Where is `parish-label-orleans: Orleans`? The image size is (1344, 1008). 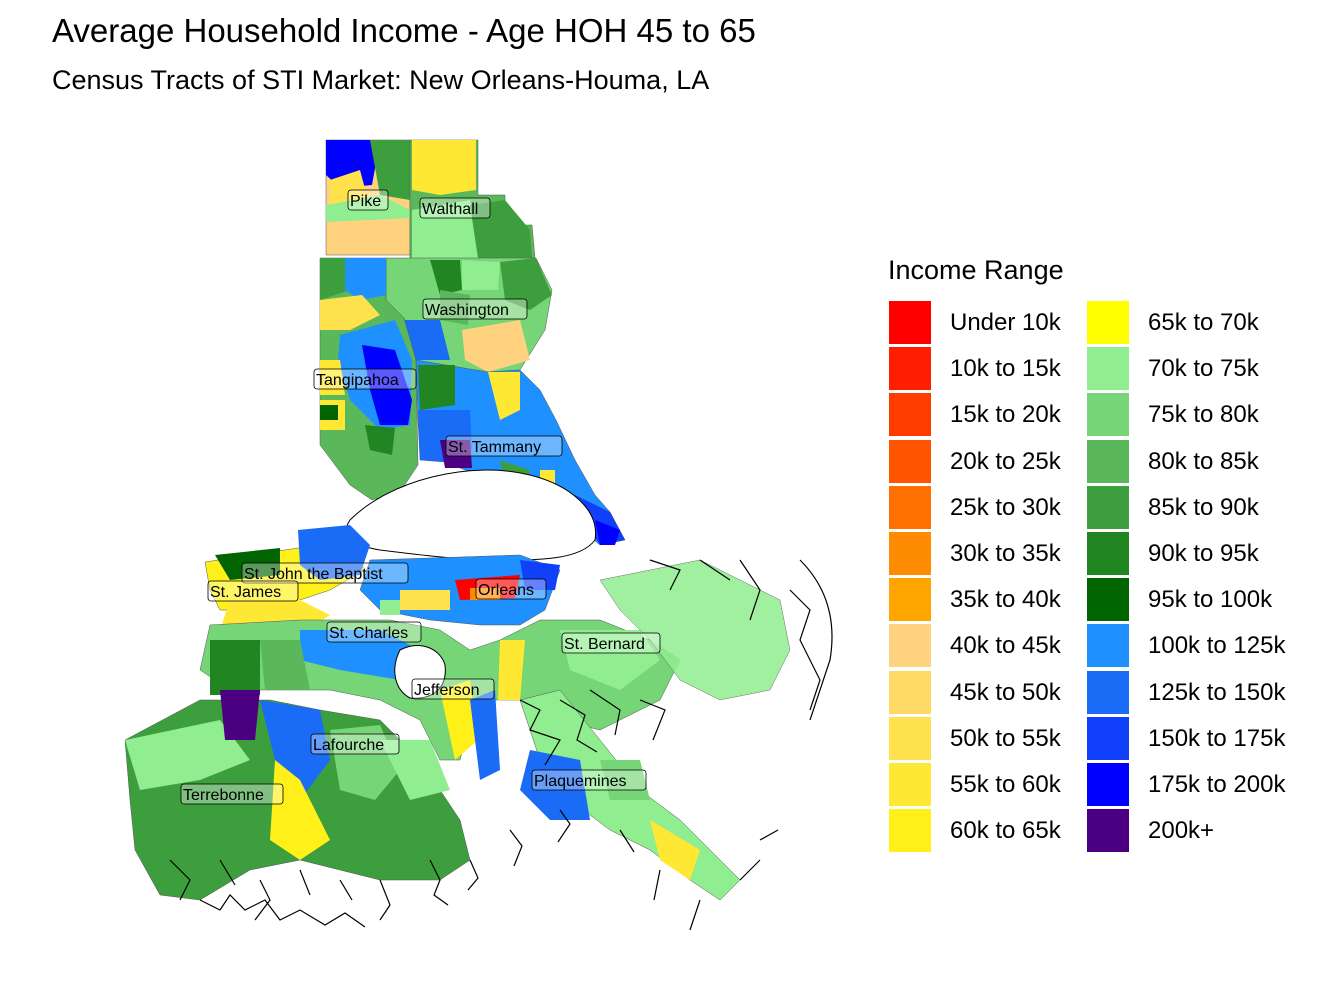
parish-label-orleans: Orleans is located at coordinates (511, 589).